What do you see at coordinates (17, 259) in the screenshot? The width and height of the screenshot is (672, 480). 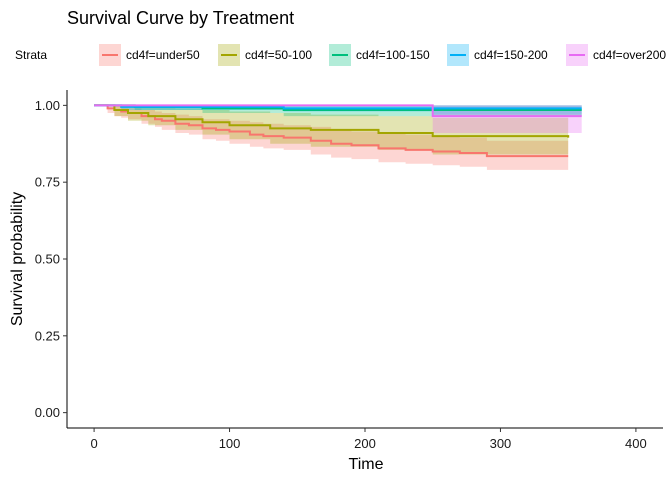 I see `y-axis-title: Survival probability` at bounding box center [17, 259].